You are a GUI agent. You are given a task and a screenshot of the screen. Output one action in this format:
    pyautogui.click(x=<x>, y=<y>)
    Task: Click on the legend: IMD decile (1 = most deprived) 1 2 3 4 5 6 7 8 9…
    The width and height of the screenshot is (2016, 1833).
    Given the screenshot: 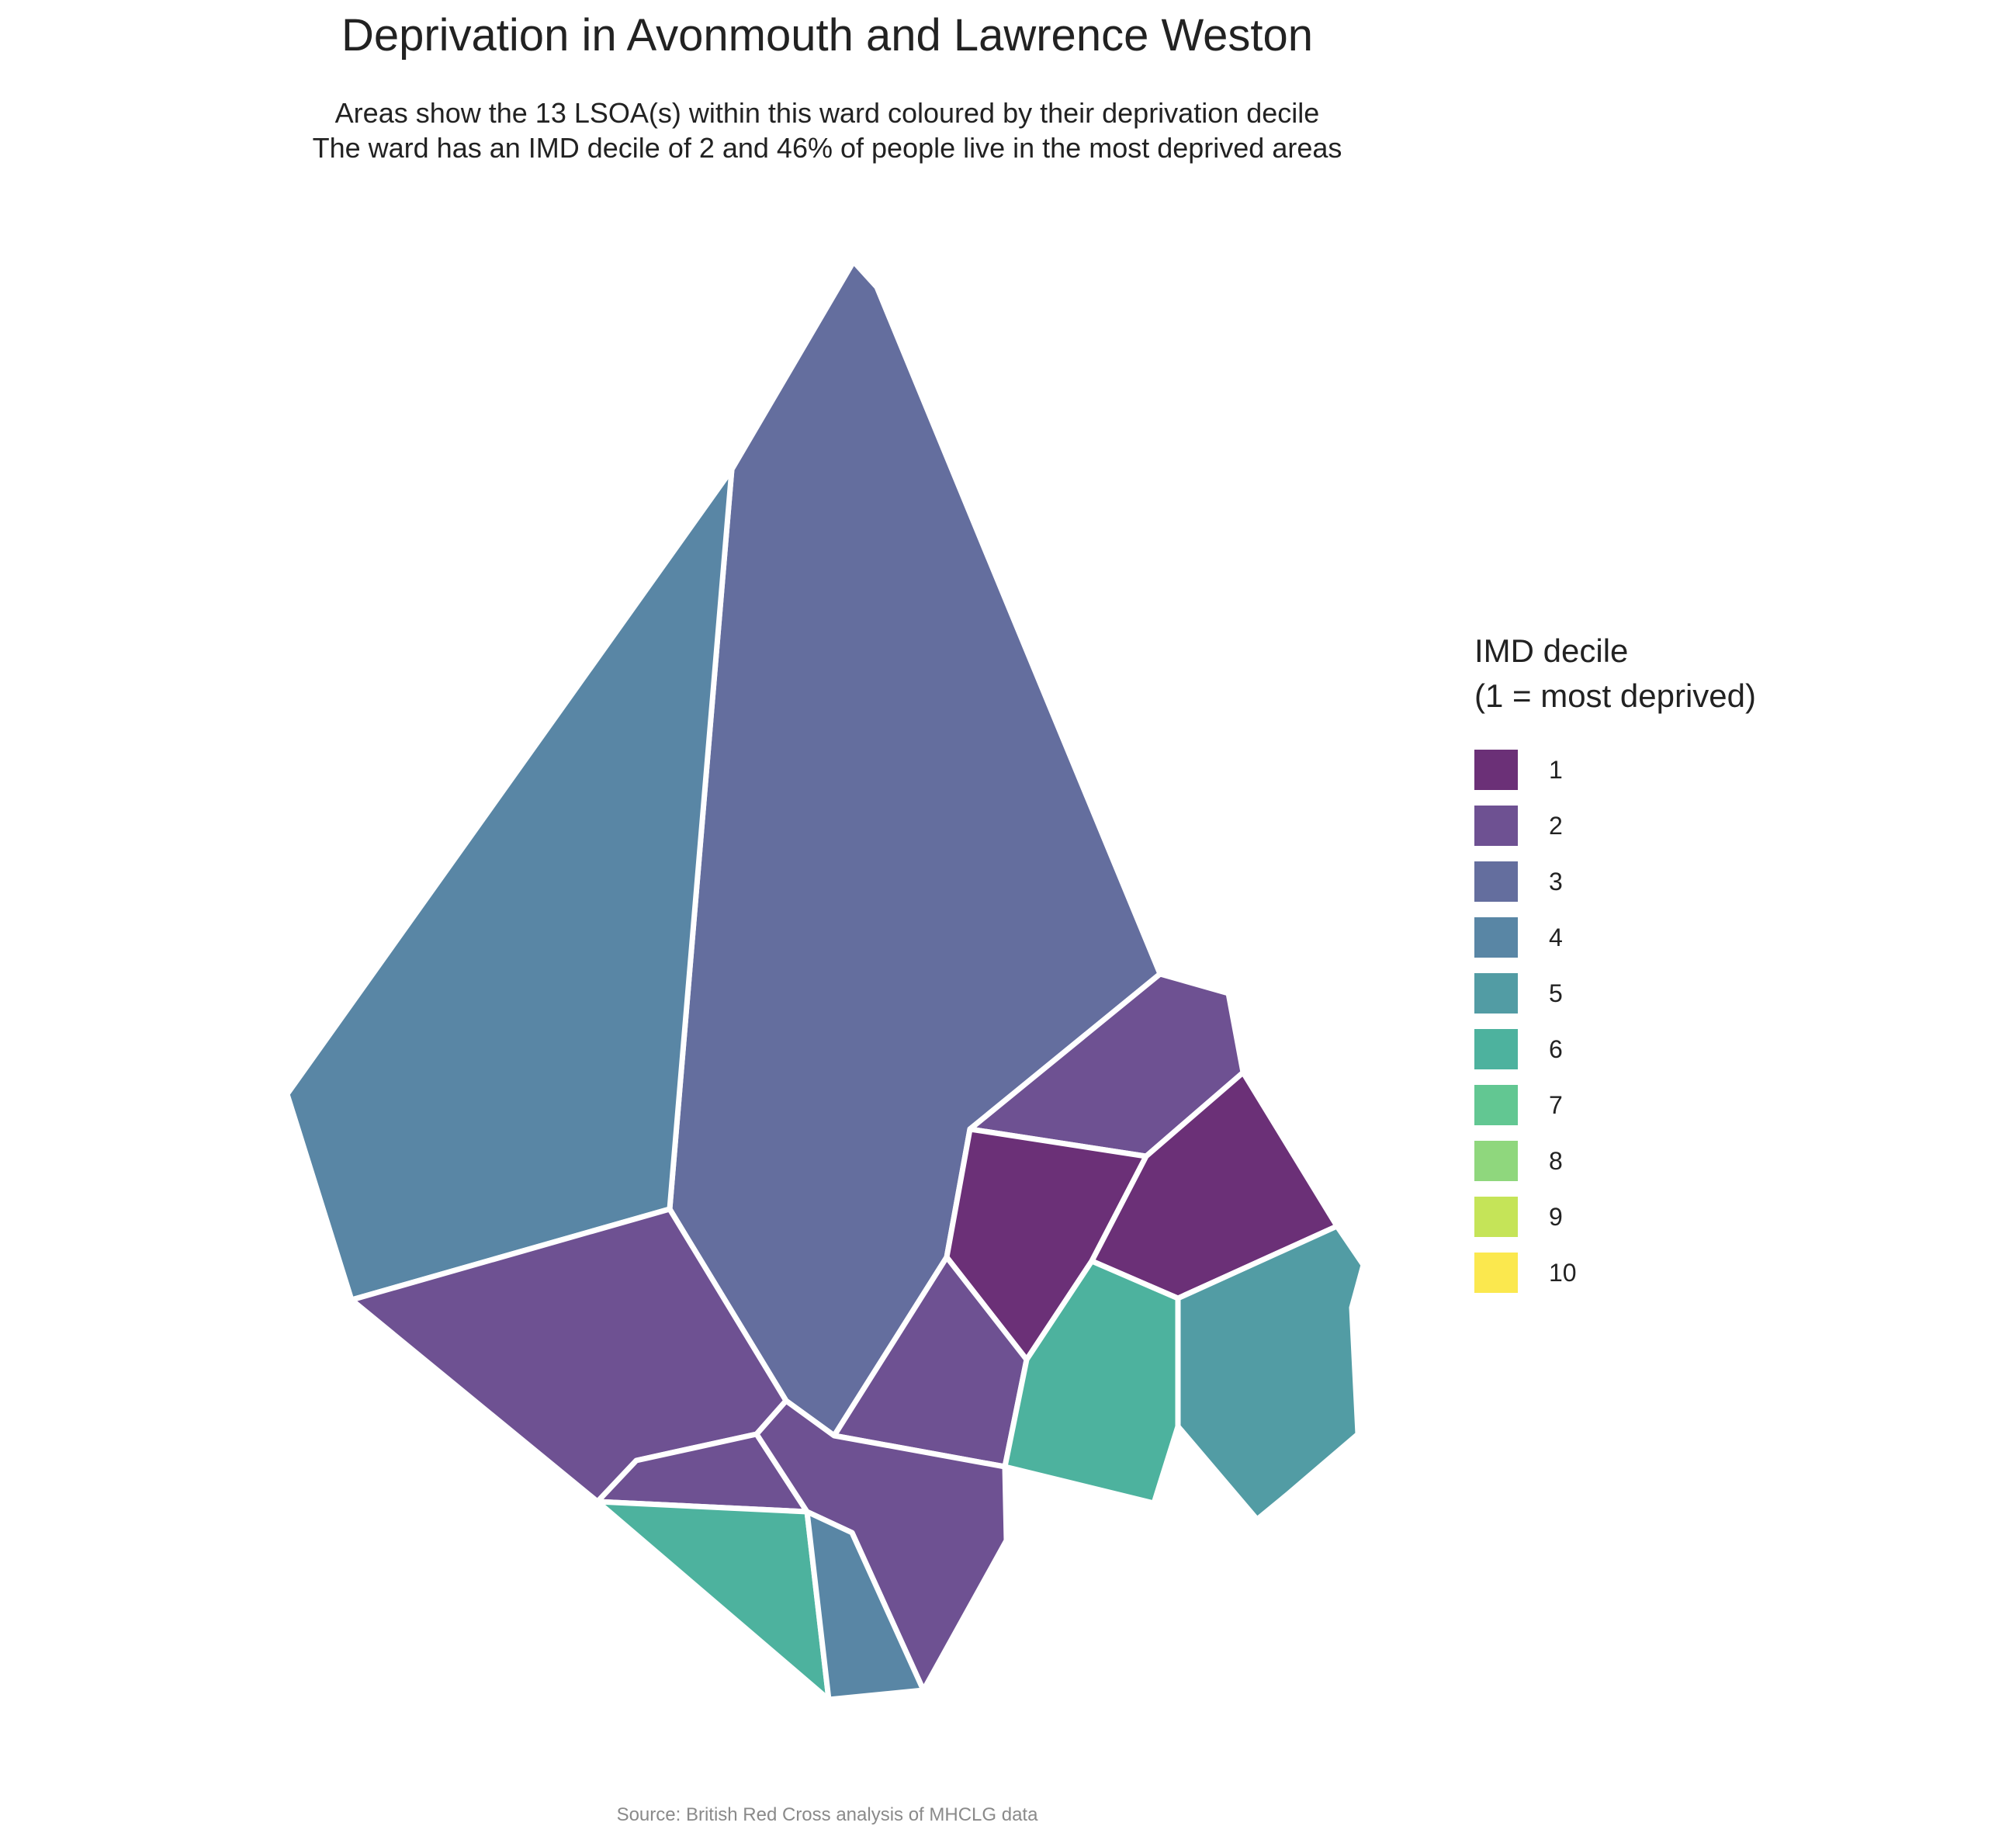 What is the action you would take?
    pyautogui.click(x=1615, y=965)
    